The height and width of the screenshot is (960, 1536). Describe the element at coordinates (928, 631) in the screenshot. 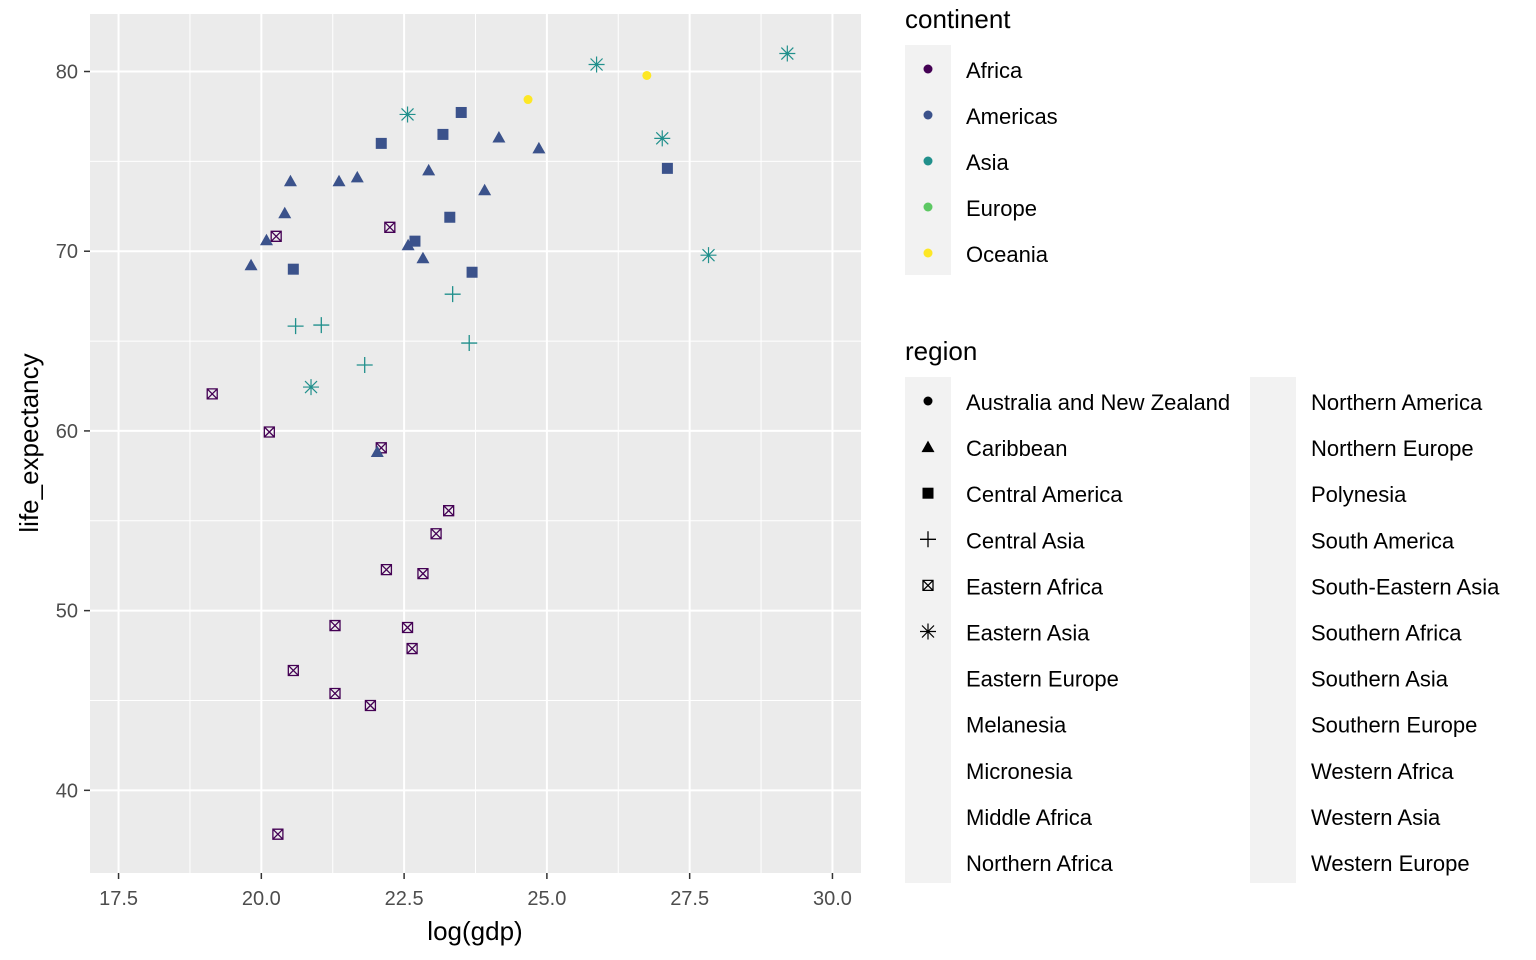

I see `legend-key-asterisk` at that location.